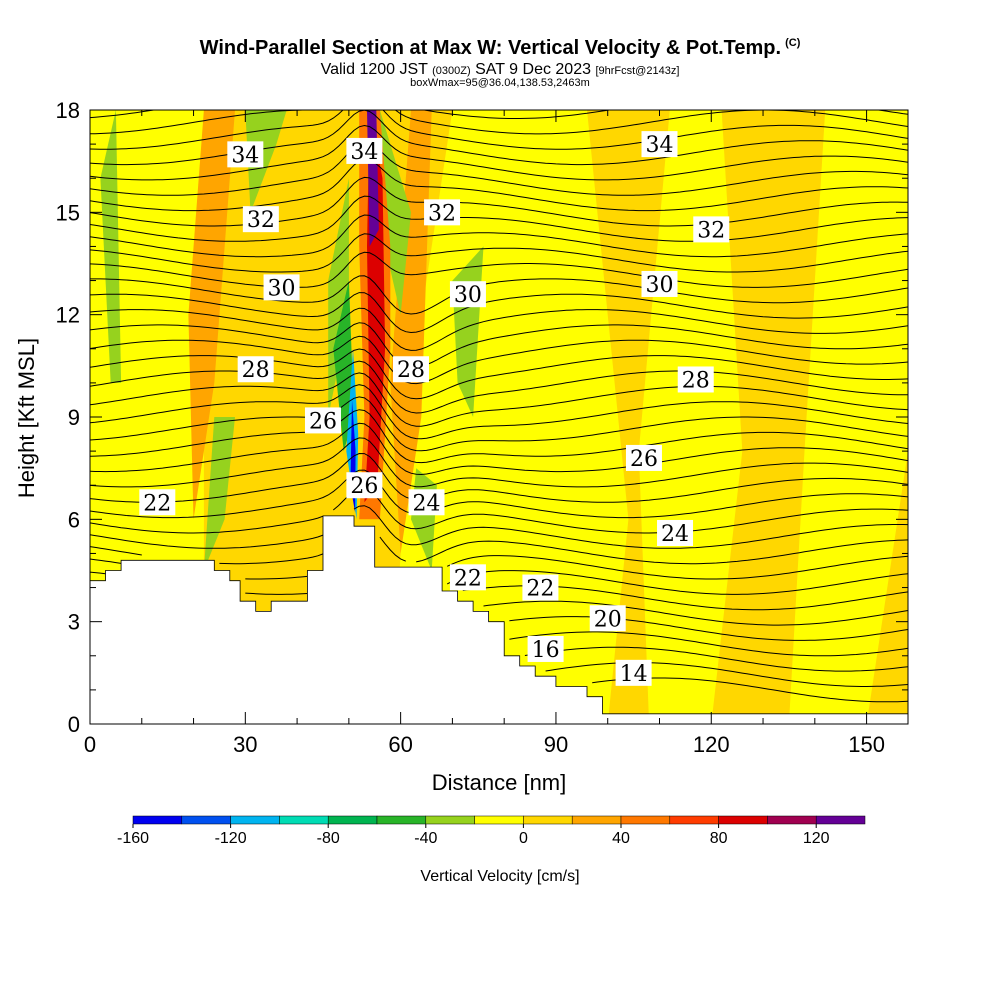  I want to click on fill-downdraft-g, so click(395, 212).